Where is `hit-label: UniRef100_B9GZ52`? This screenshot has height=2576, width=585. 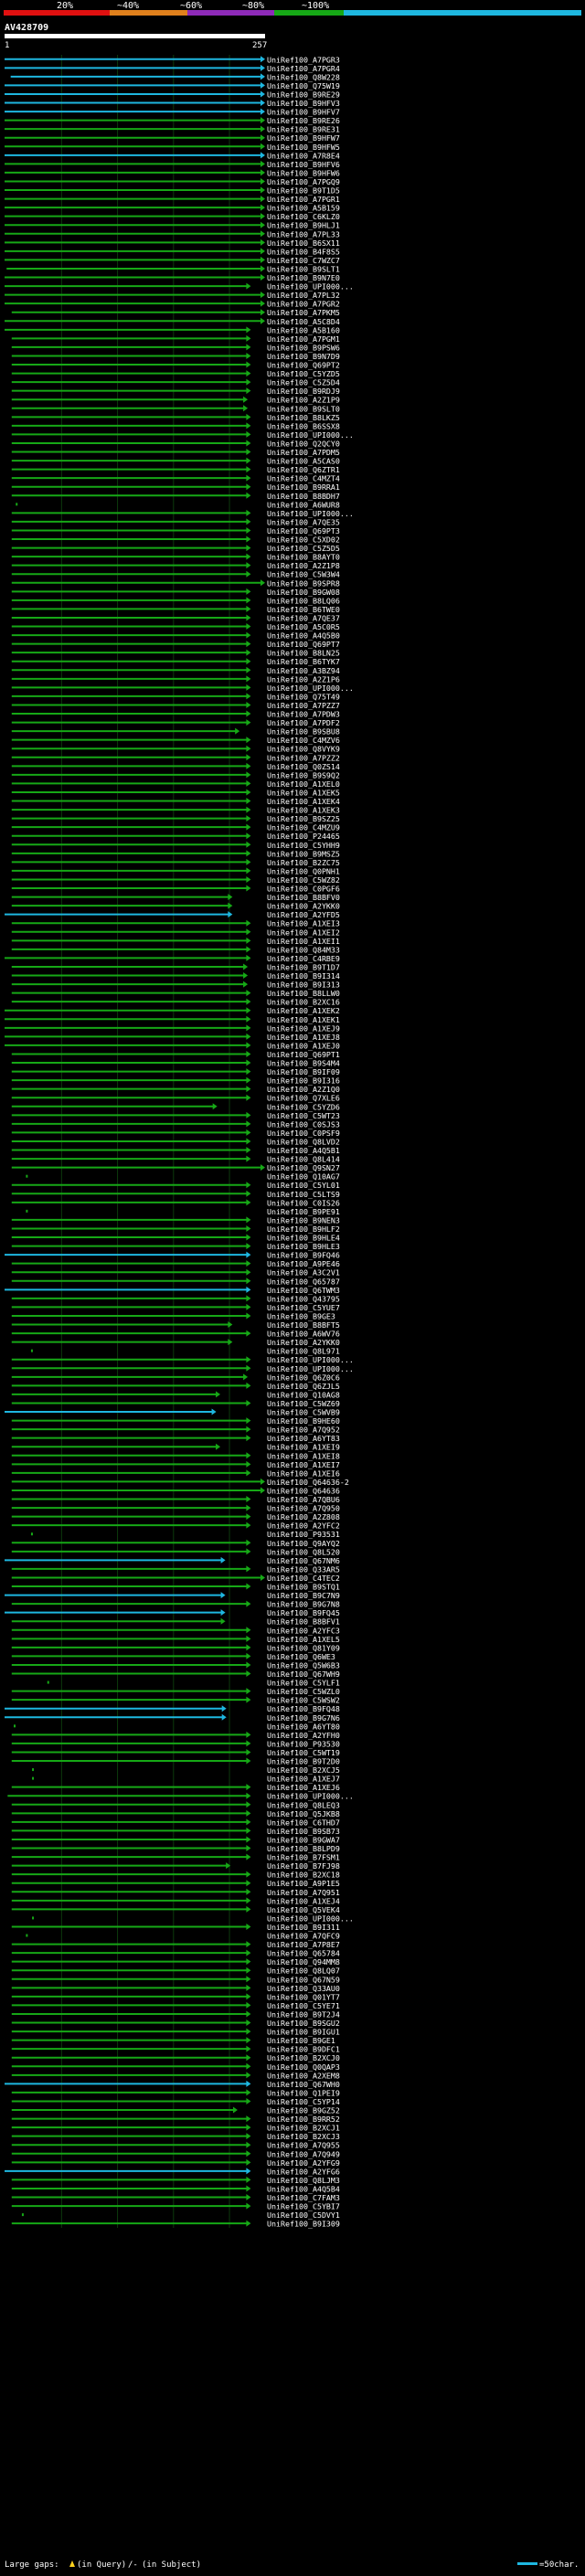 hit-label: UniRef100_B9GZ52 is located at coordinates (303, 2110).